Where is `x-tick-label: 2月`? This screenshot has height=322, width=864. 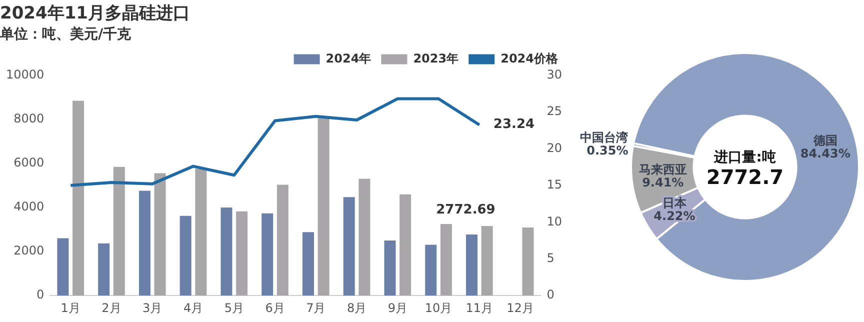
x-tick-label: 2月 is located at coordinates (112, 307).